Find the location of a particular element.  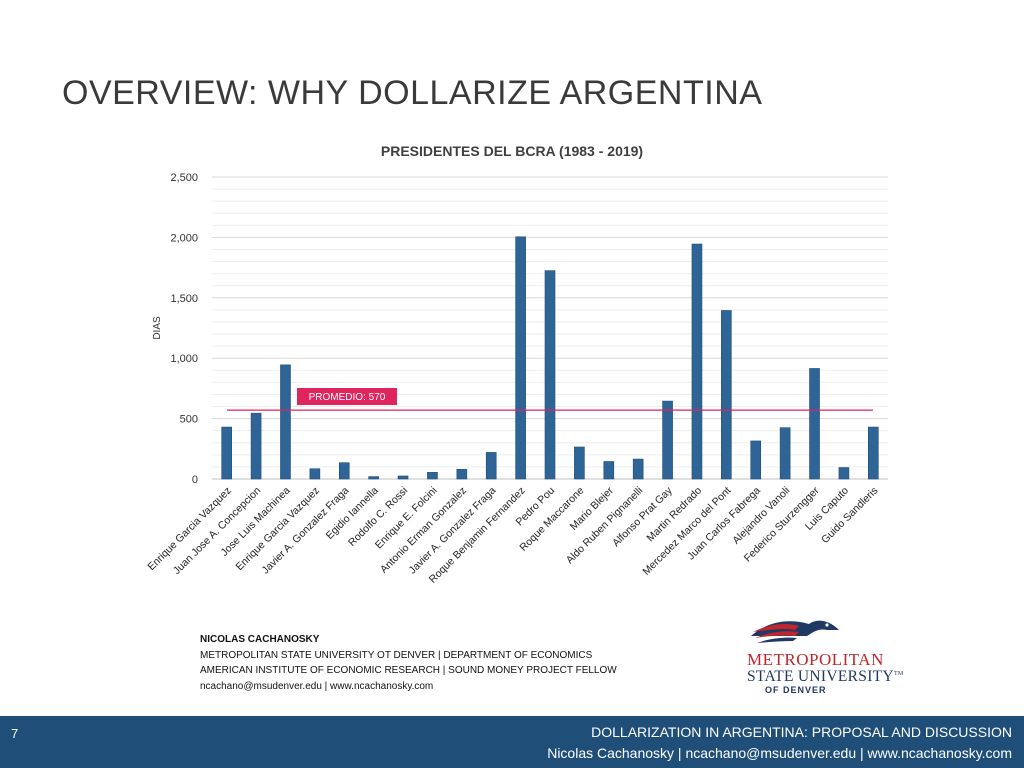

y-tick-label: 1,000 is located at coordinates (184, 359).